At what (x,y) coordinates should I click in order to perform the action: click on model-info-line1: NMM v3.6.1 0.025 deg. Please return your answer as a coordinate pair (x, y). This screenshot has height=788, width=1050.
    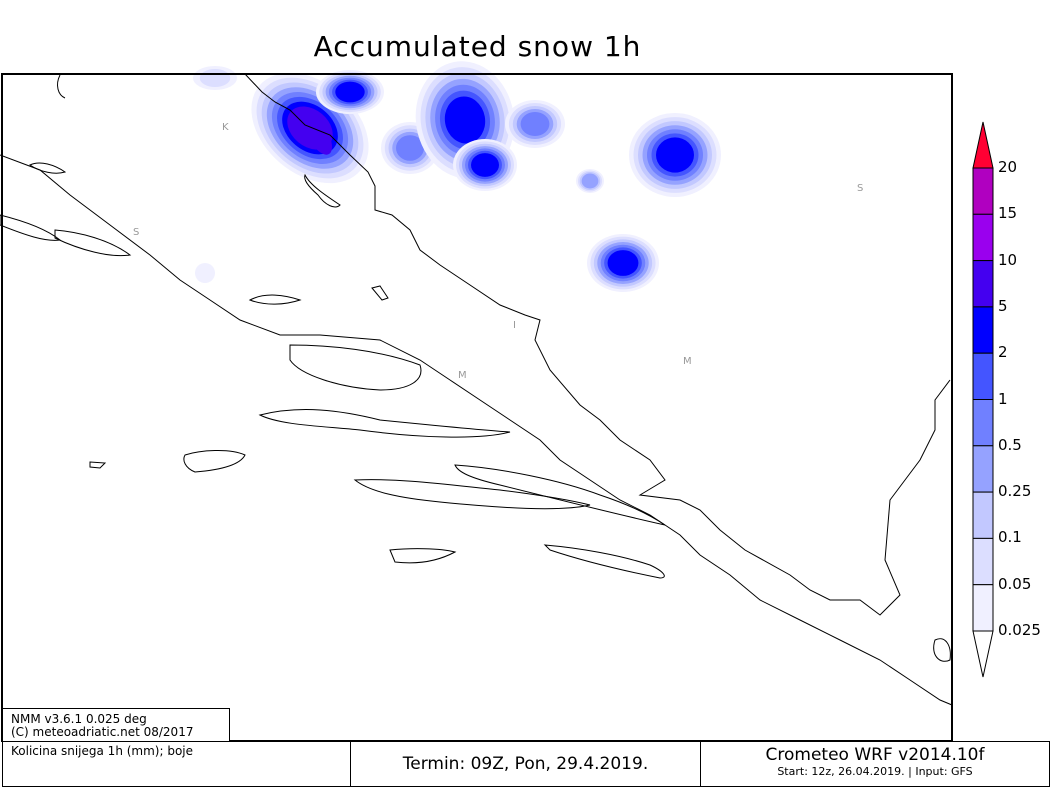
    Looking at the image, I should click on (79, 719).